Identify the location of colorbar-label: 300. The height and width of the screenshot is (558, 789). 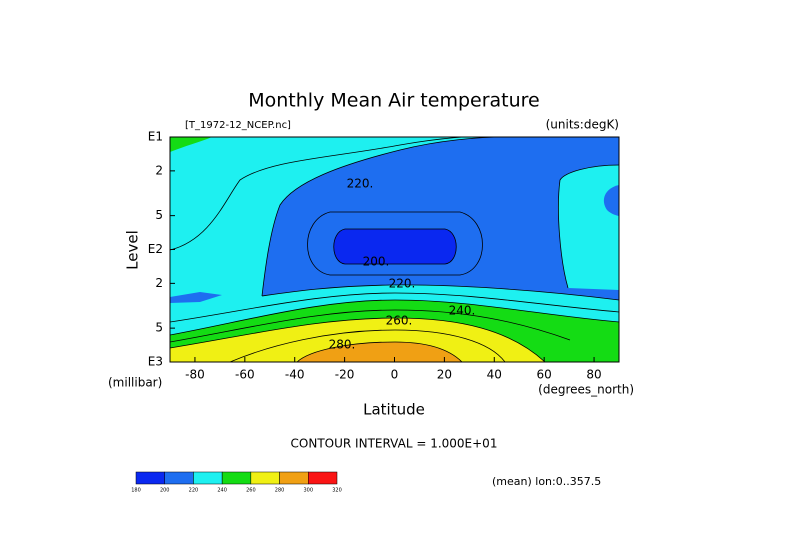
(309, 491).